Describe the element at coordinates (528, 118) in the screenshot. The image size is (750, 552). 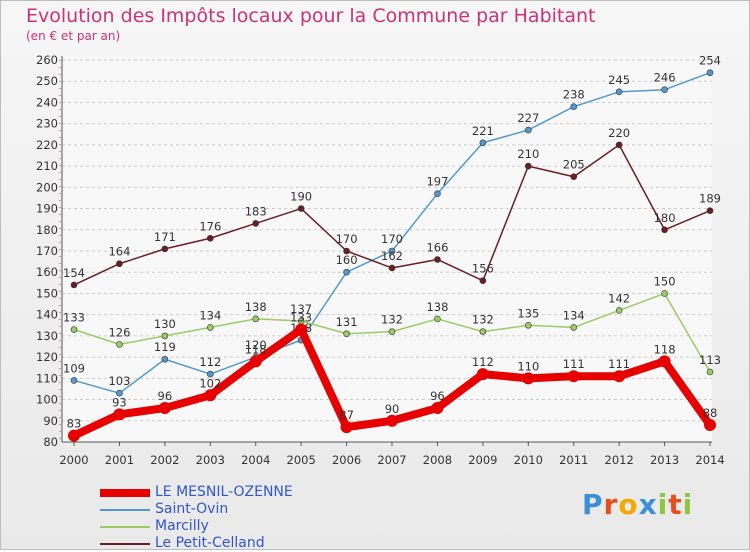
I see `data-label-saint-ovin: 227` at that location.